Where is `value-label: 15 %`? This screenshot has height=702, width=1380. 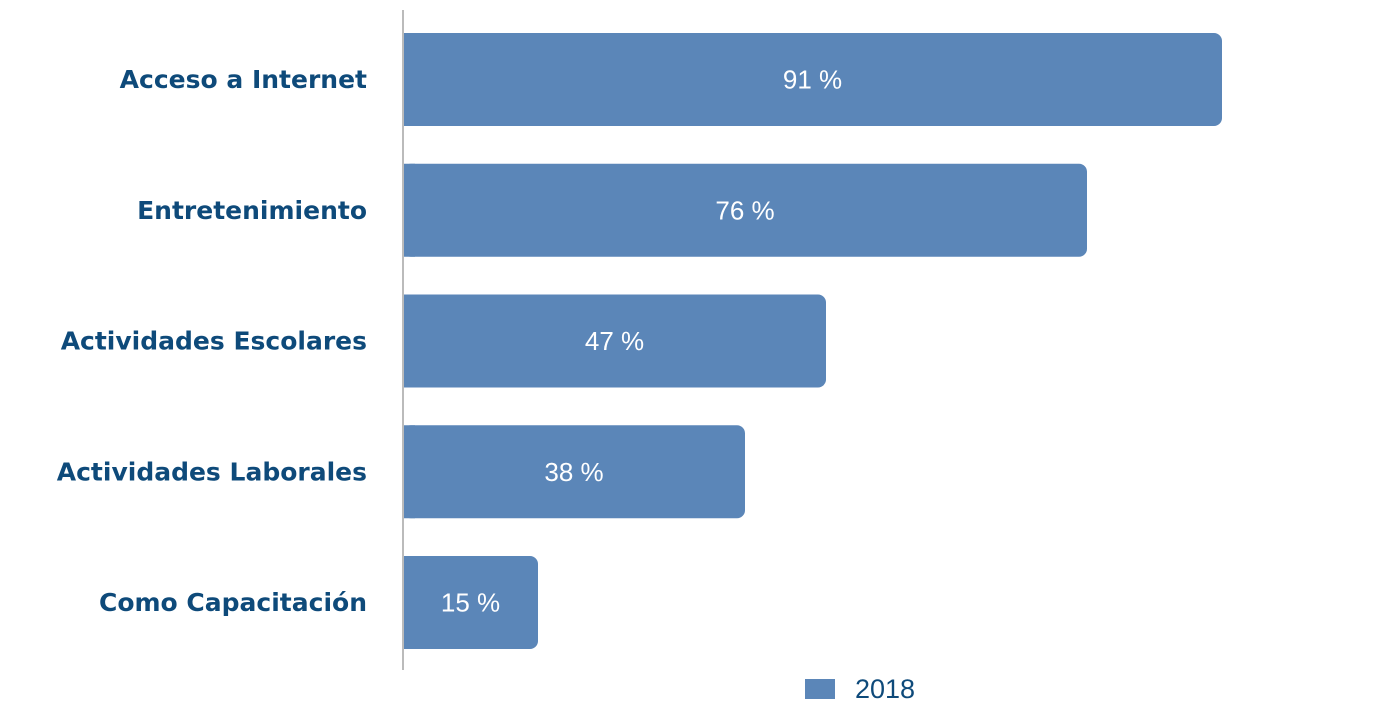 value-label: 15 % is located at coordinates (470, 603).